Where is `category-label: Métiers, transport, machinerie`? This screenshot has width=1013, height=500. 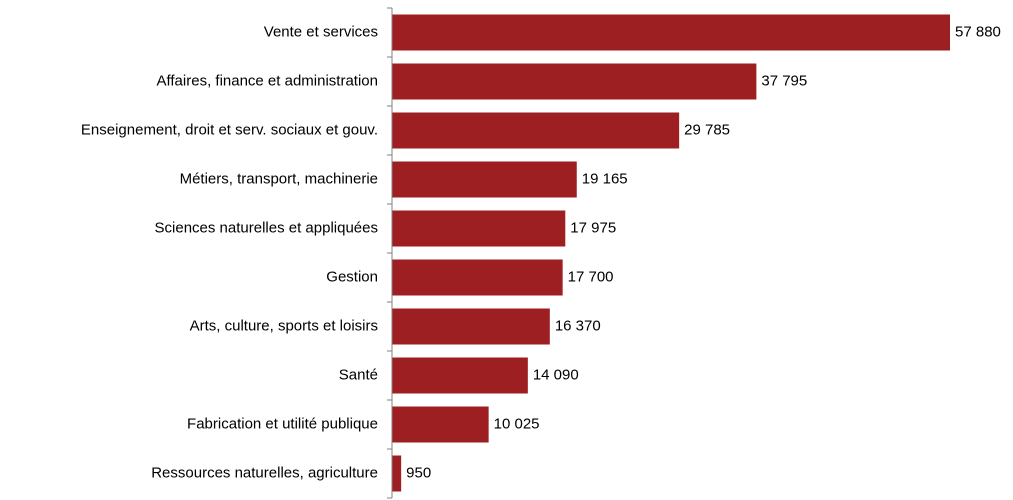 category-label: Métiers, transport, machinerie is located at coordinates (279, 178).